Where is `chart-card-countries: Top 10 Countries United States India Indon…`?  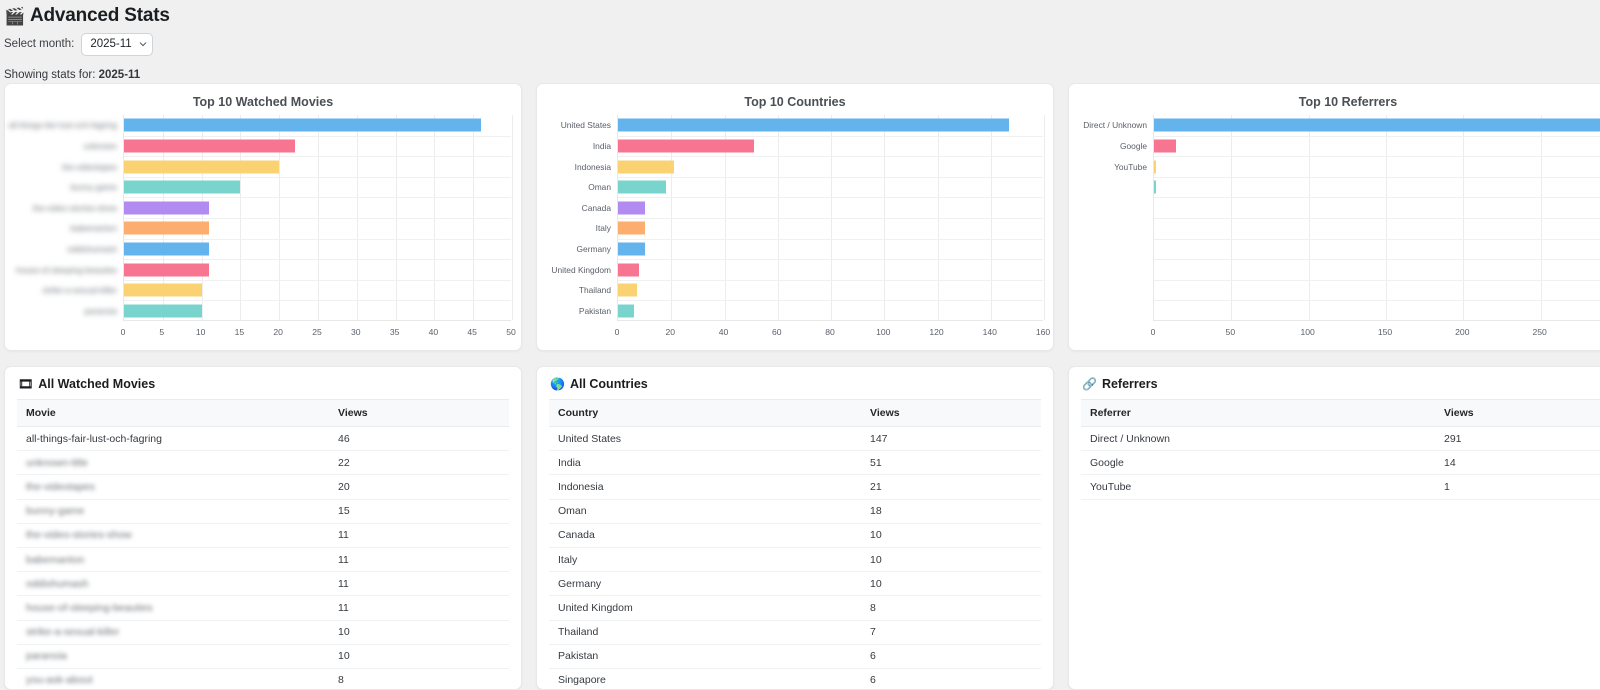 chart-card-countries: Top 10 Countries United States India Indon… is located at coordinates (795, 217).